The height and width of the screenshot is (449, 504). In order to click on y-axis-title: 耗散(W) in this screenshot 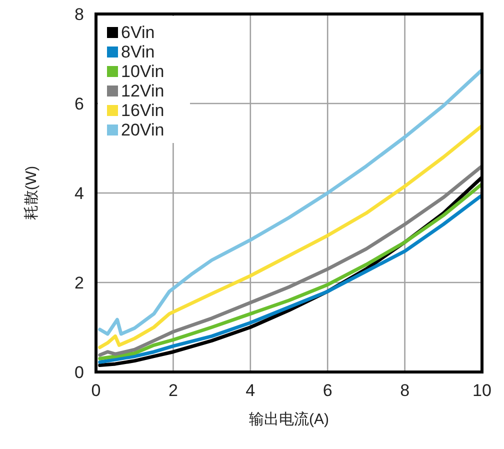, I will do `click(31, 193)`.